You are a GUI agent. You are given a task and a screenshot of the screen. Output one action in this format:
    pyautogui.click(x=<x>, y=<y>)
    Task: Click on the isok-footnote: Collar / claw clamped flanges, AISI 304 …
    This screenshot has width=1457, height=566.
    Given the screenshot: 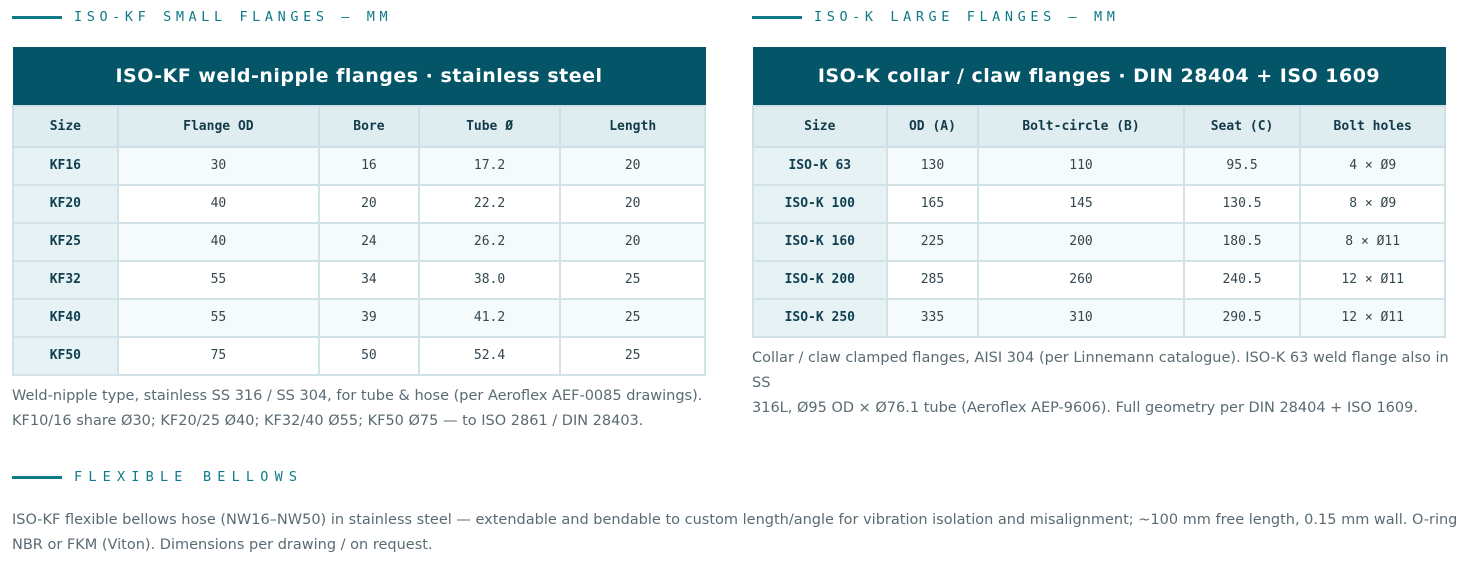 What is the action you would take?
    pyautogui.click(x=1102, y=383)
    